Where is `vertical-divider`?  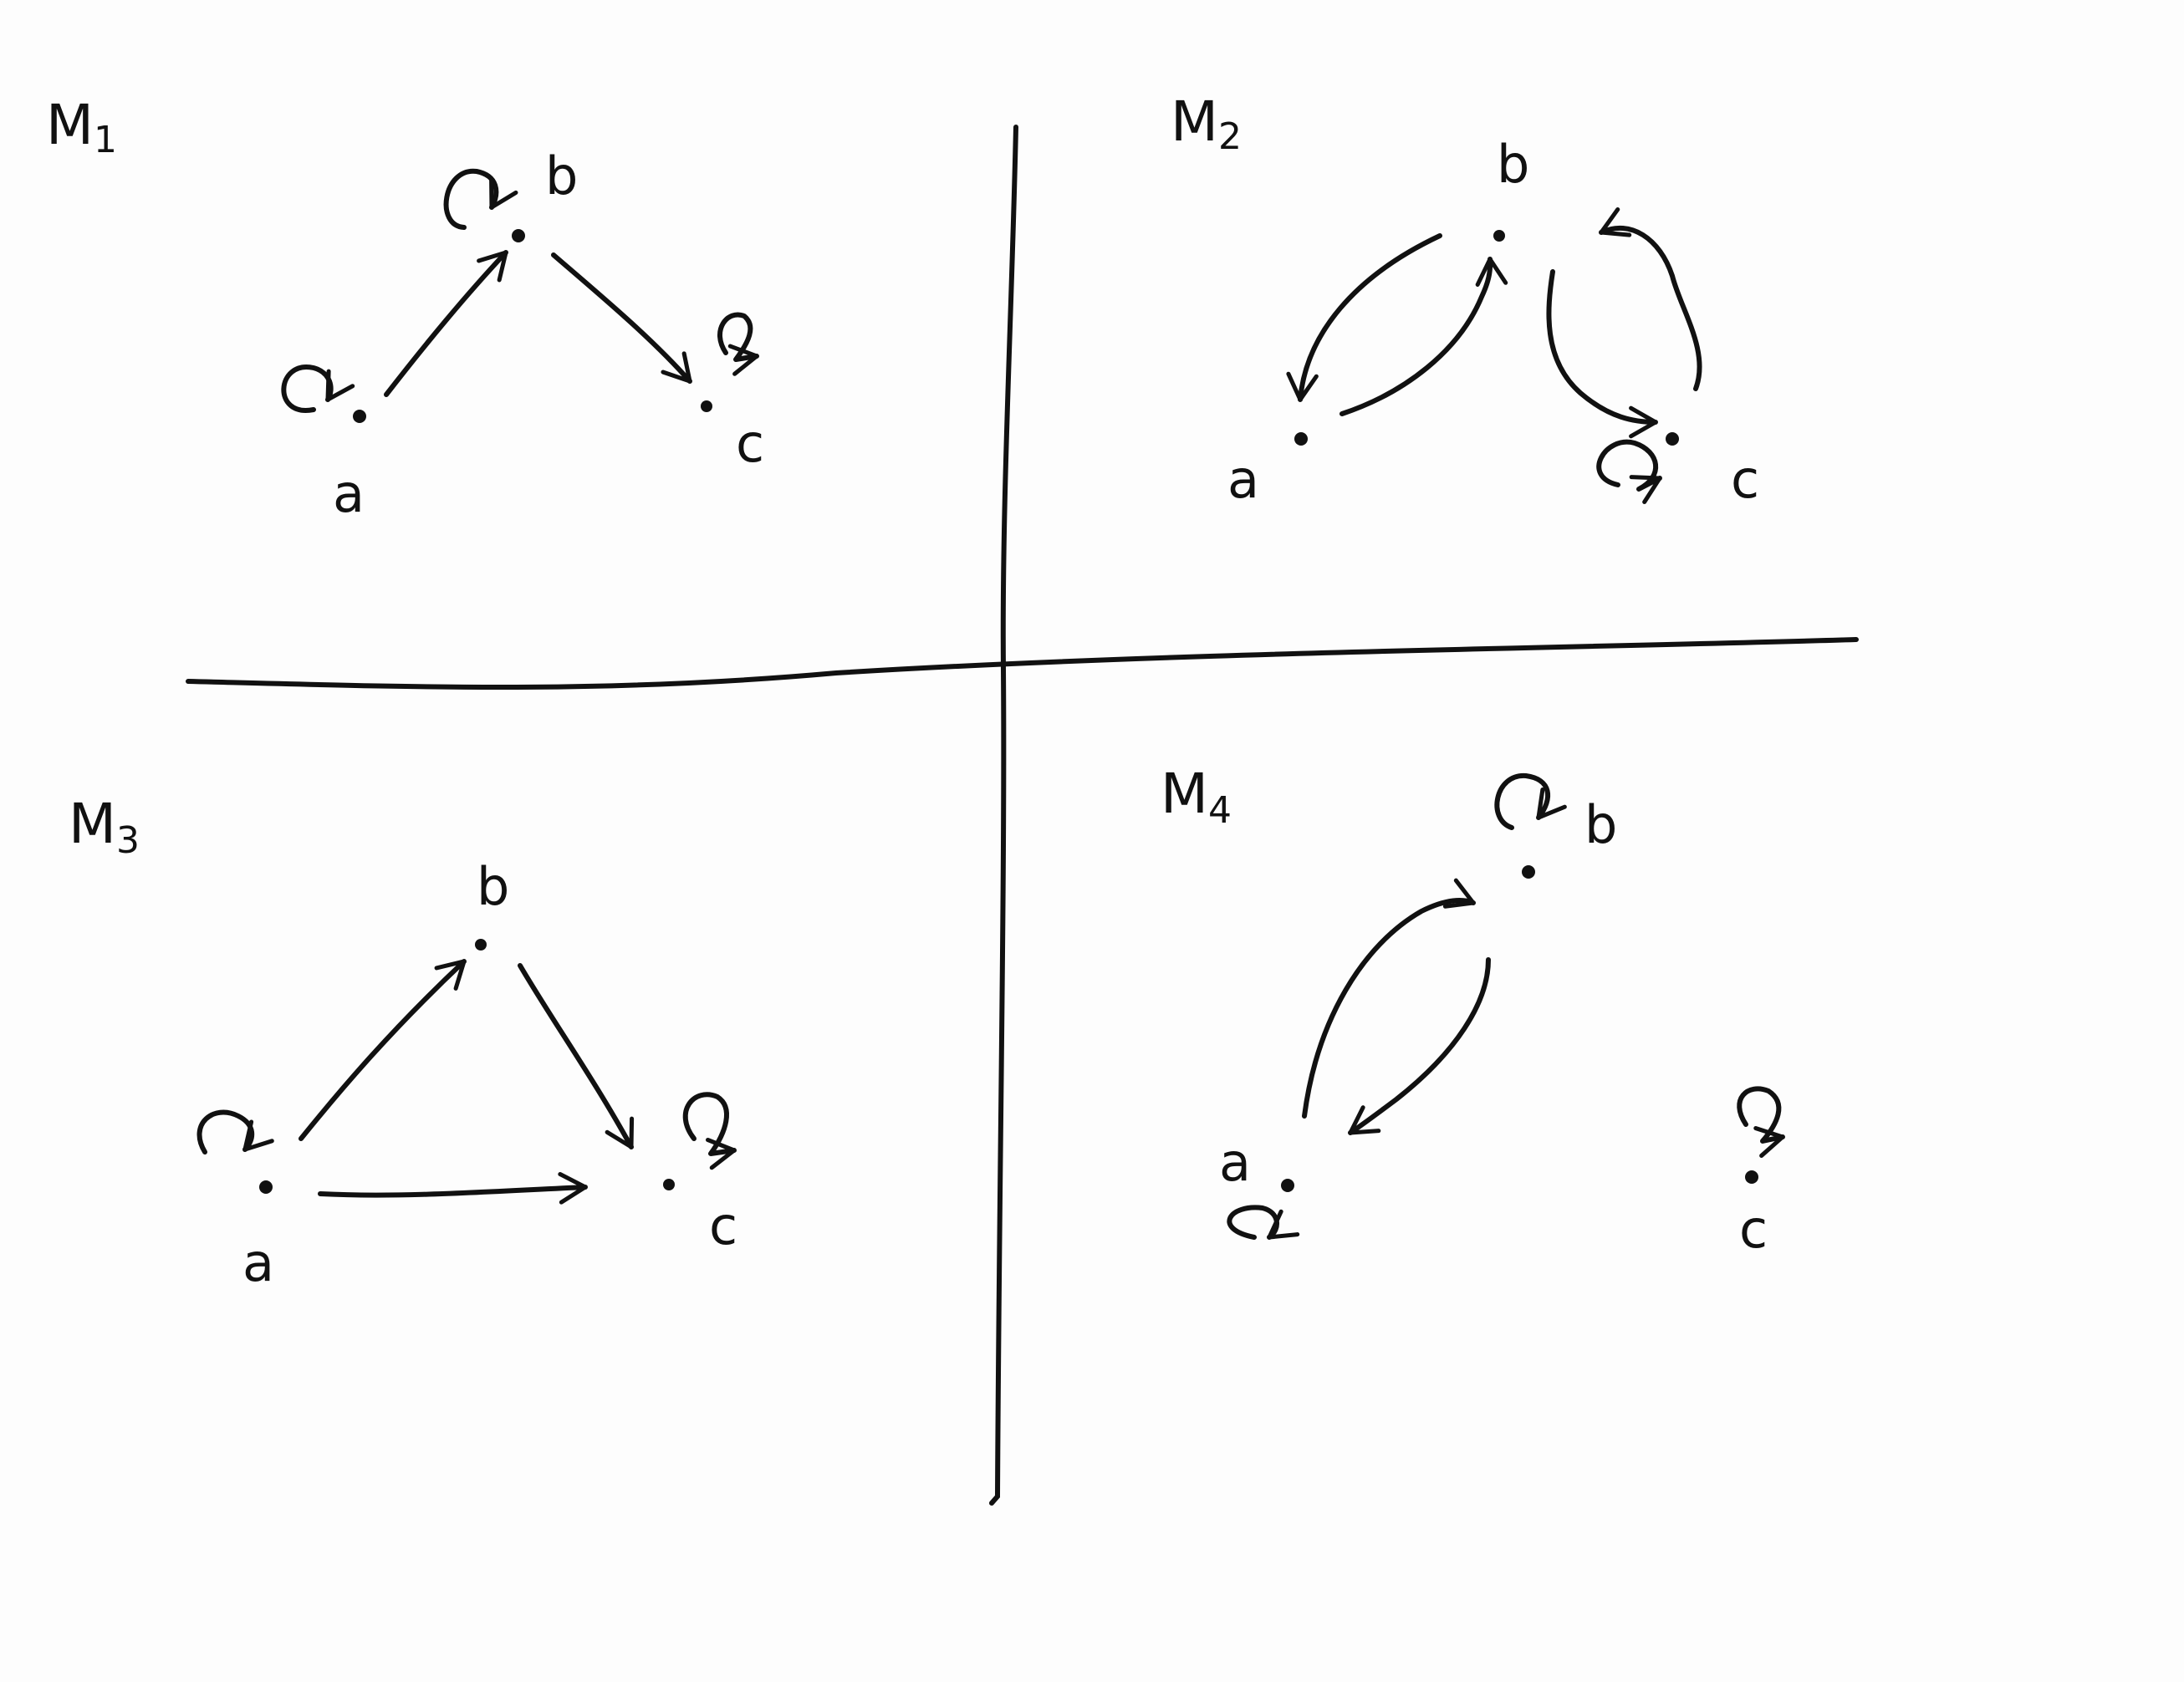 vertical-divider is located at coordinates (1003, 815).